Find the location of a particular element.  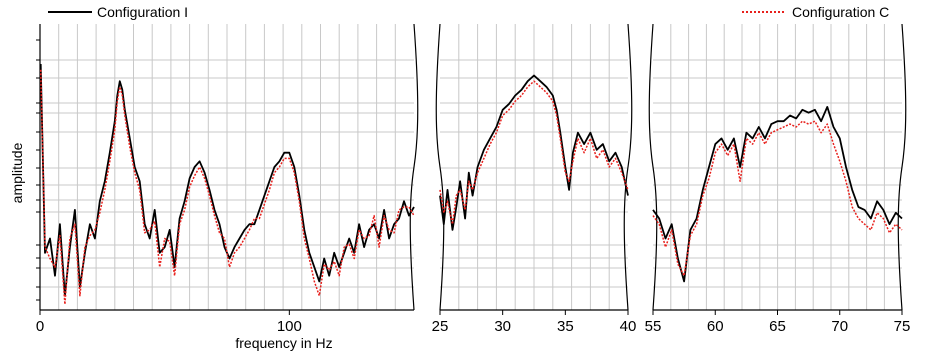

x-tick-label: 60 is located at coordinates (715, 326).